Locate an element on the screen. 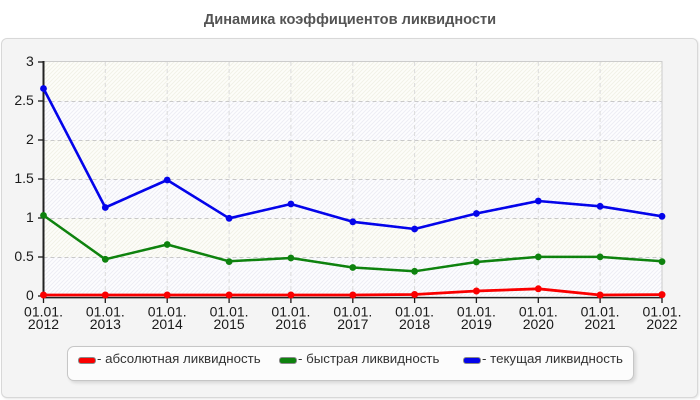 The height and width of the screenshot is (400, 700). svg-text: 2019 is located at coordinates (476, 324).